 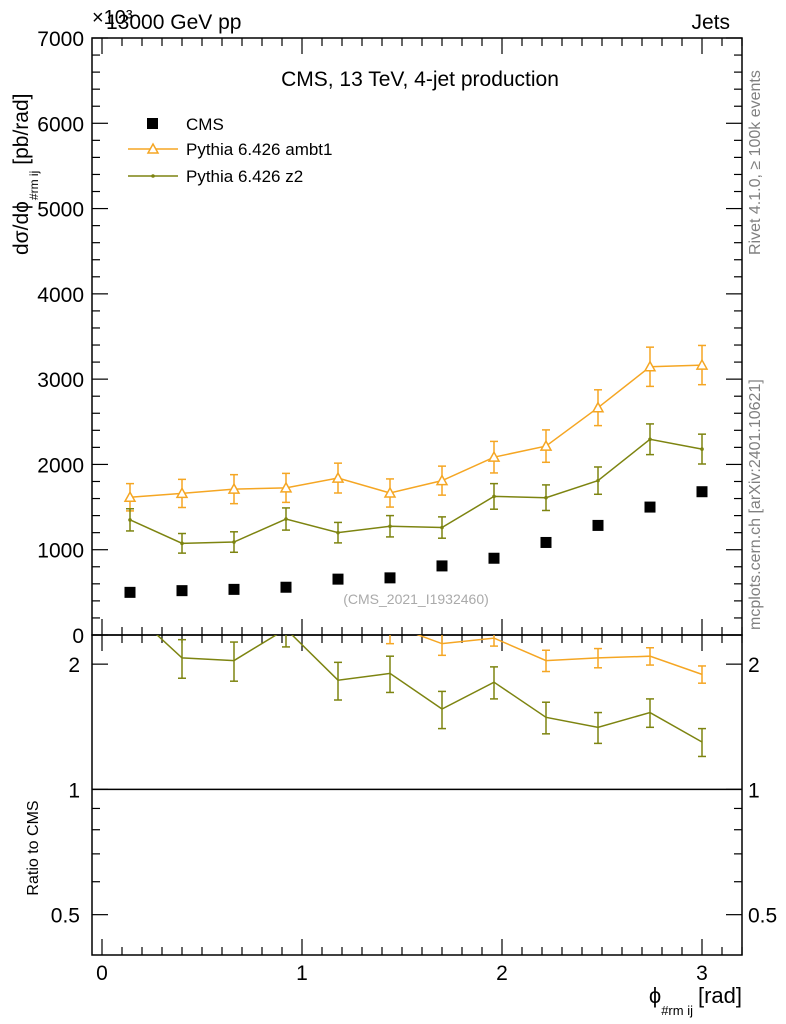 What do you see at coordinates (74, 790) in the screenshot?
I see `ratio-tick-label: 1` at bounding box center [74, 790].